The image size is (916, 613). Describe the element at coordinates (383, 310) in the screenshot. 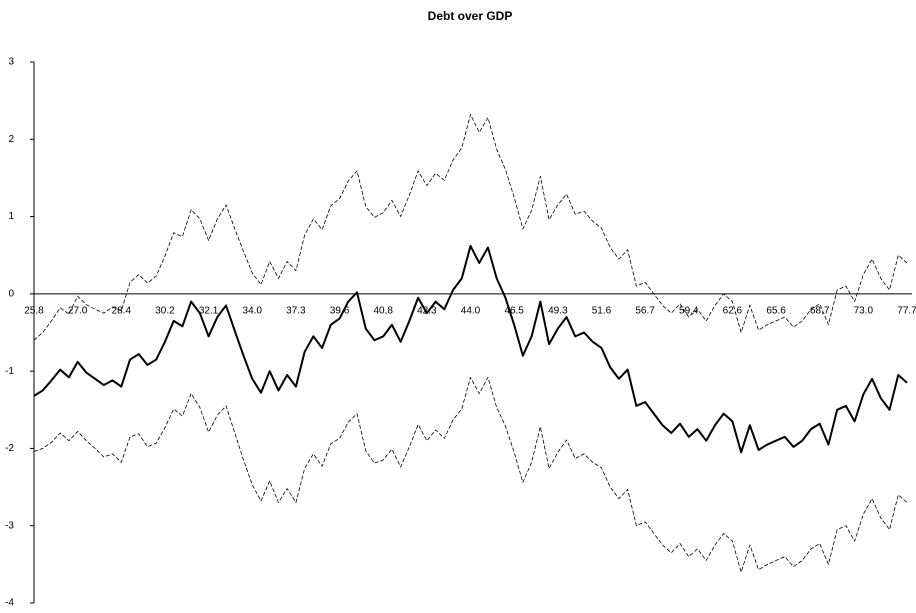

I see `x-tick-label: 40.8` at that location.